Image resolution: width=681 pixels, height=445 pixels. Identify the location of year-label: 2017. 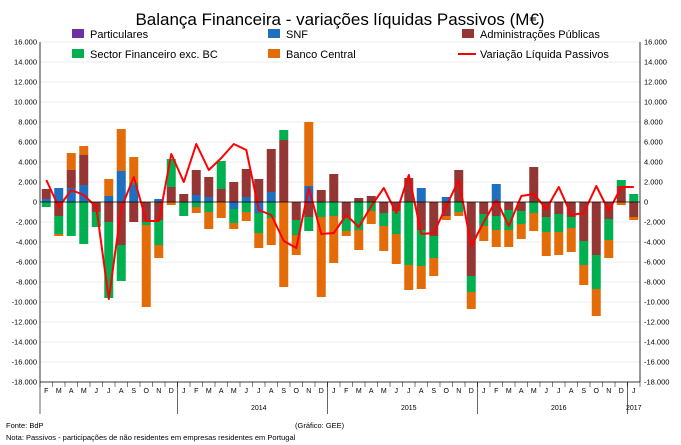
(634, 408).